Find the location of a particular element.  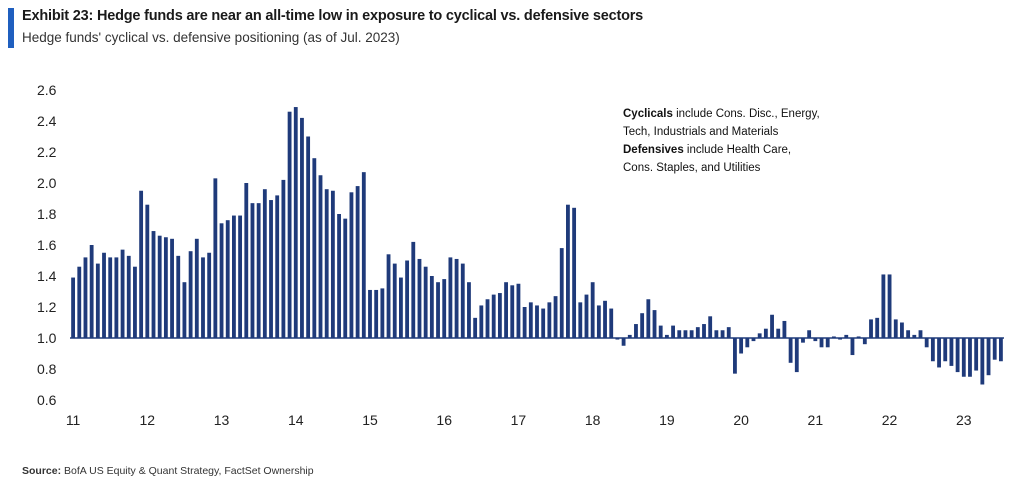

x-tick-label: 17 is located at coordinates (519, 420).